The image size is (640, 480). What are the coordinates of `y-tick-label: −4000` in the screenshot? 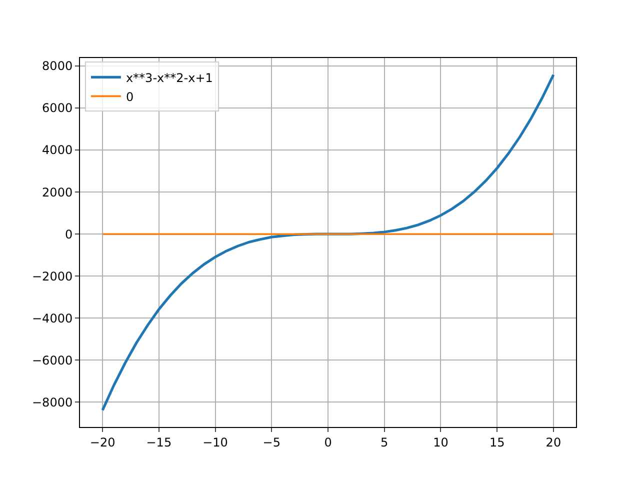 It's located at (52, 318).